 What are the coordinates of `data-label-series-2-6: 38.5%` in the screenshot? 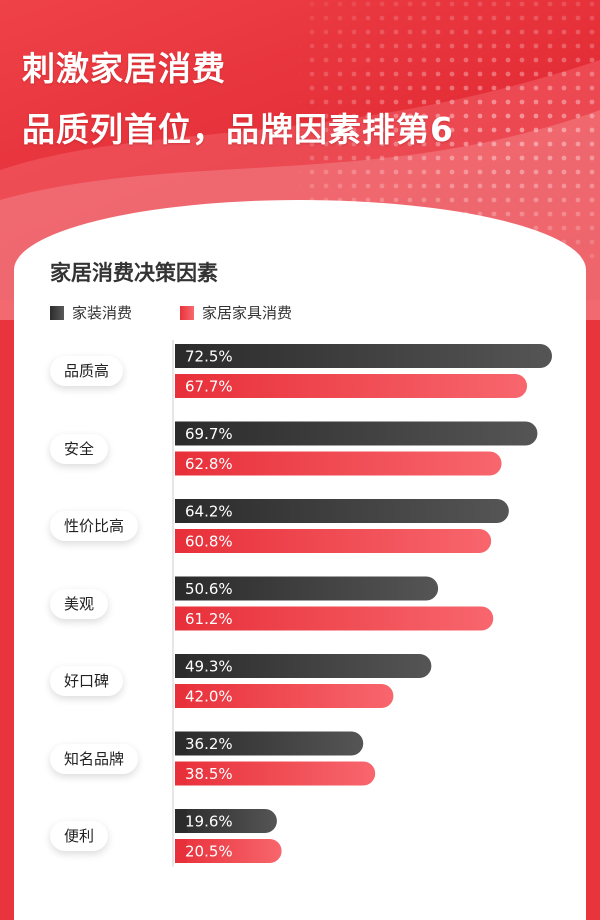 It's located at (209, 774).